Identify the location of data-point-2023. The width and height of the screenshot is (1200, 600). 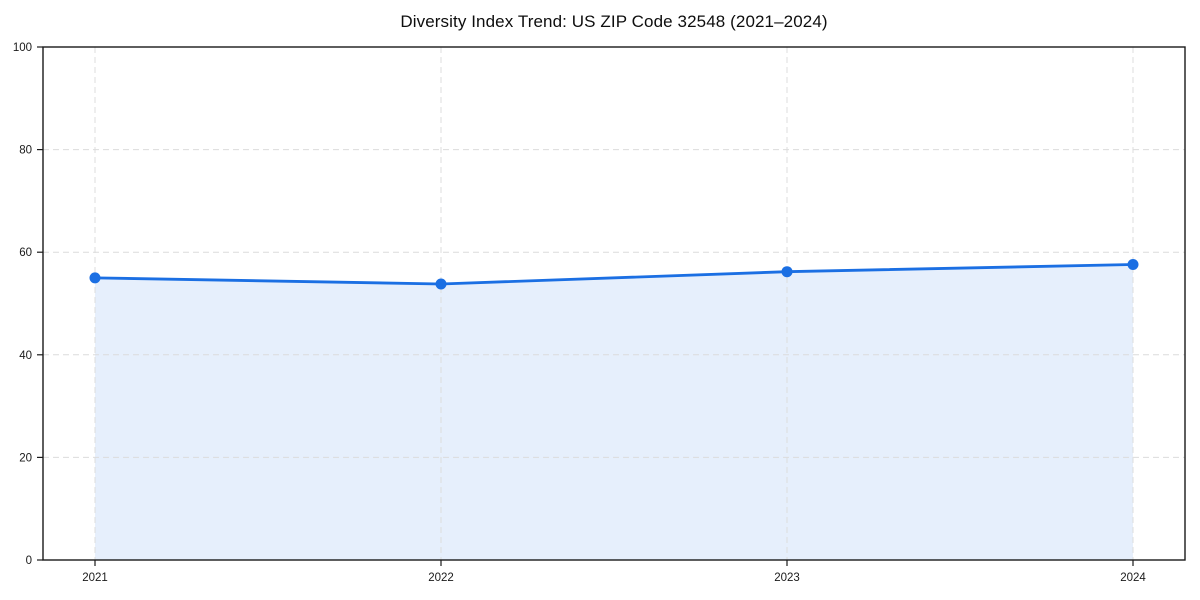
(787, 272).